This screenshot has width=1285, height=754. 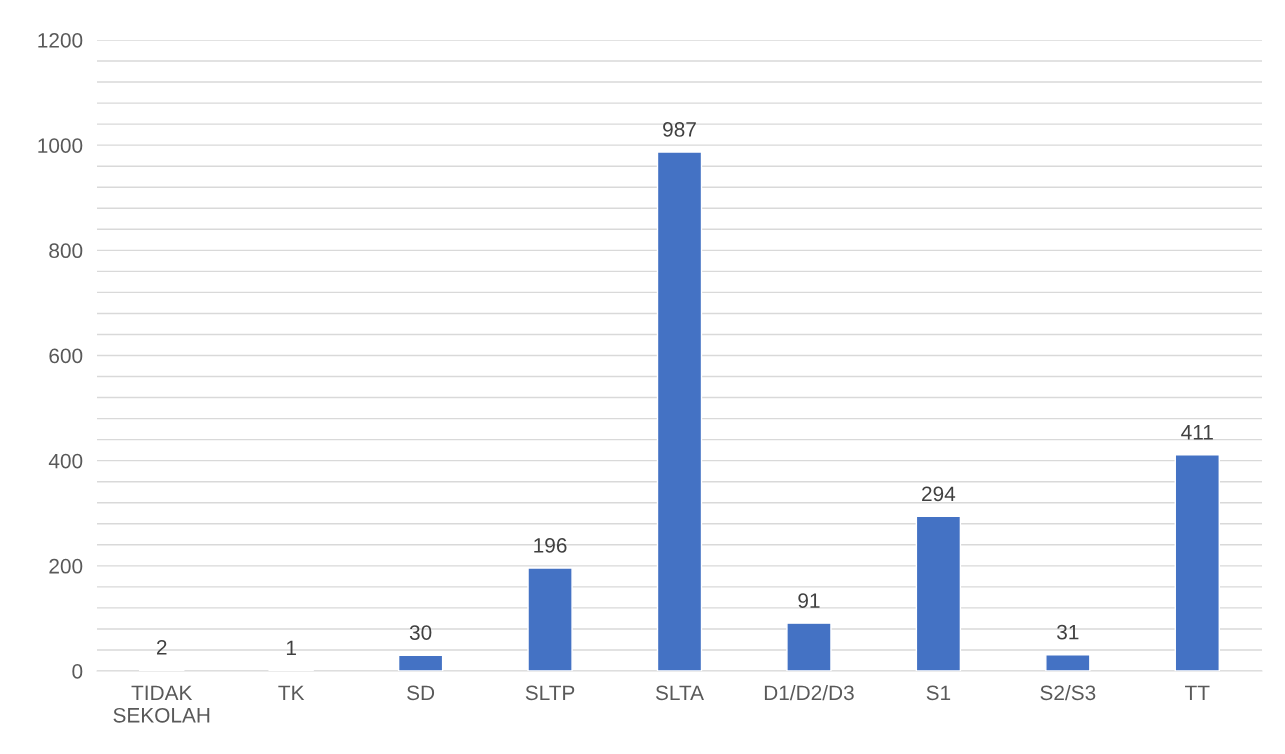 What do you see at coordinates (77, 671) in the screenshot?
I see `y-tick-label: 0` at bounding box center [77, 671].